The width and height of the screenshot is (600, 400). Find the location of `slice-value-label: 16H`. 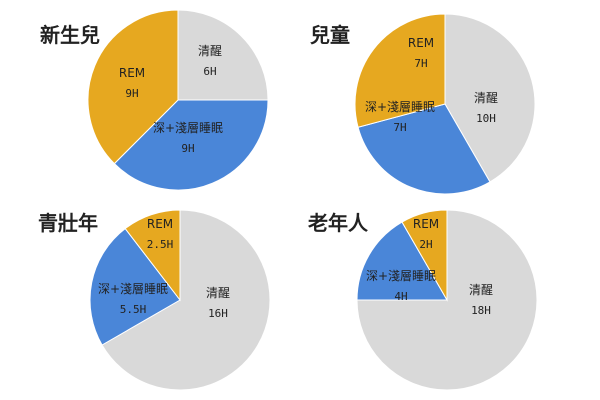

slice-value-label: 16H is located at coordinates (218, 313).